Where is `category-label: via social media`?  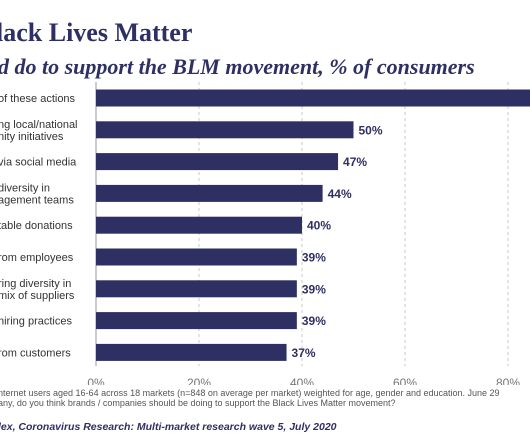 category-label: via social media is located at coordinates (38, 163).